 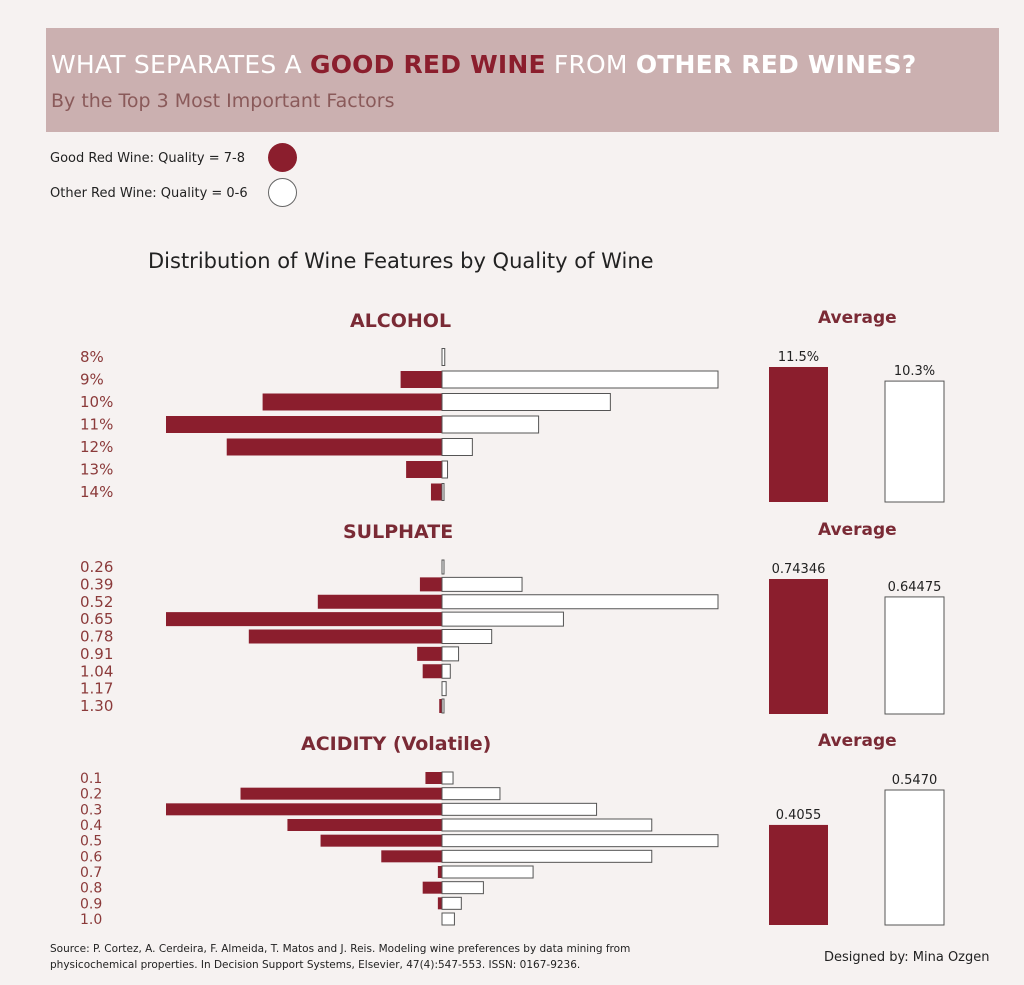 I want to click on alcohol-tick-label: 13%, so click(x=96, y=470).